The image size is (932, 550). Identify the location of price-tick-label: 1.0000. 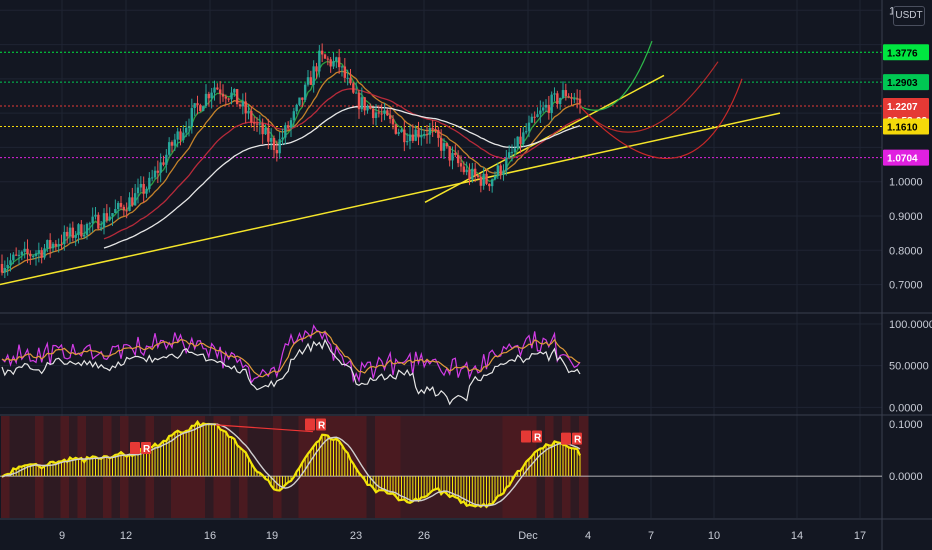
(906, 183).